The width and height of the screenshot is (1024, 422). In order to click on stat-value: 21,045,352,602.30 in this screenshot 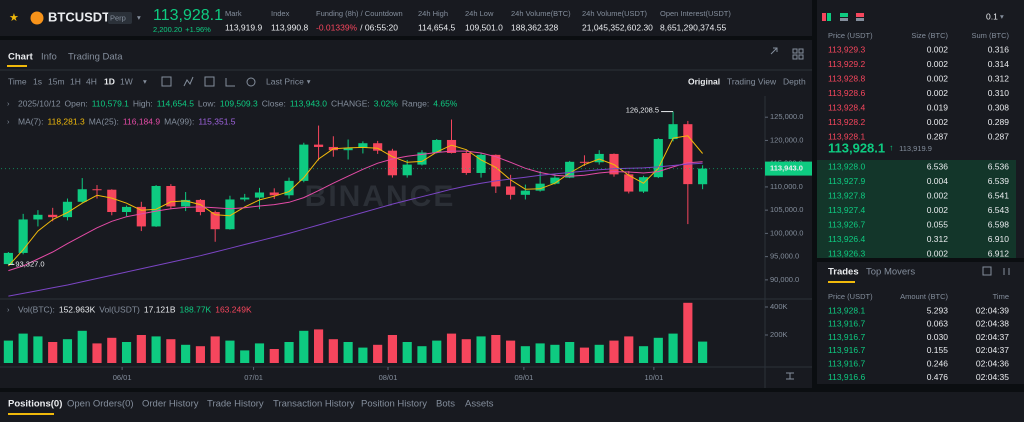, I will do `click(617, 27)`.